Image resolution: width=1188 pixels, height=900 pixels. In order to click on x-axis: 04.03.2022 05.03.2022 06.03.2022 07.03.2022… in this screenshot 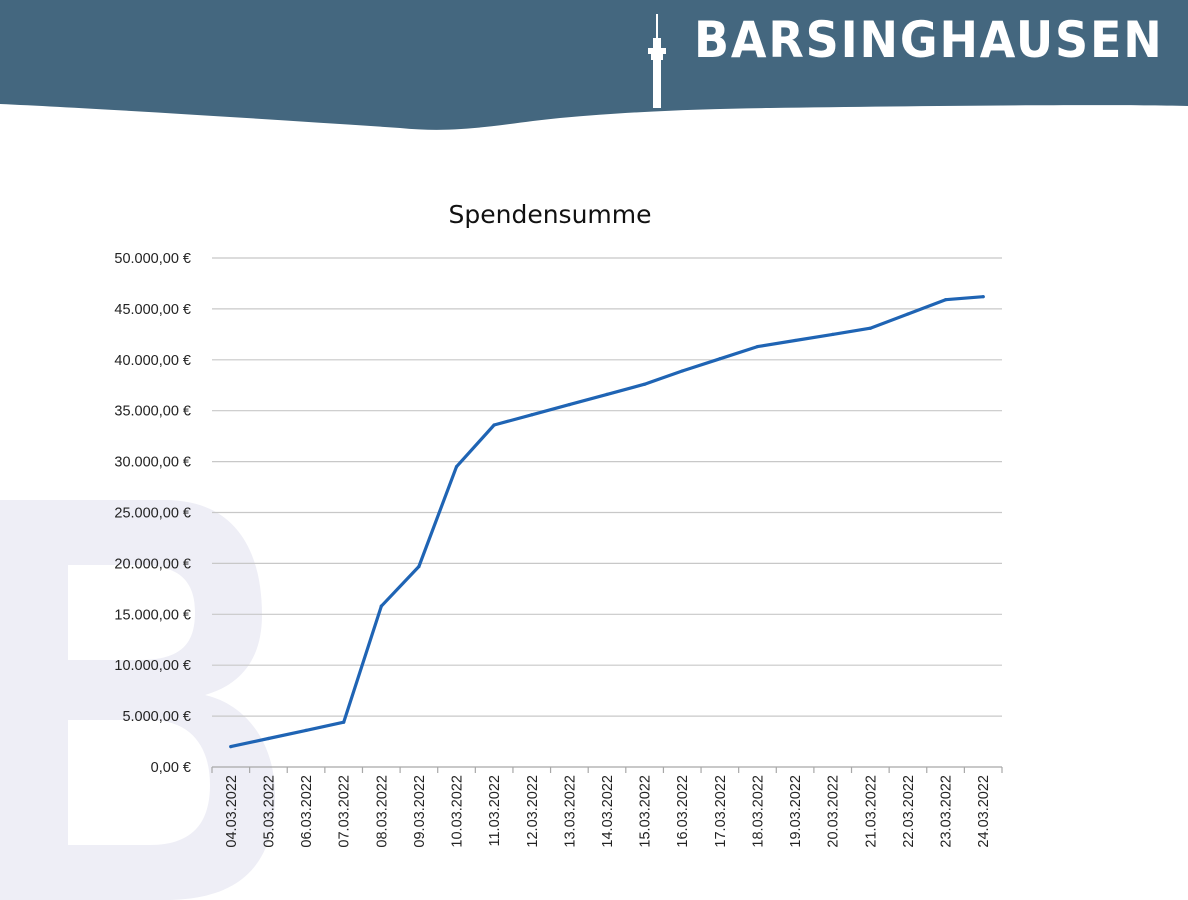, I will do `click(607, 807)`.